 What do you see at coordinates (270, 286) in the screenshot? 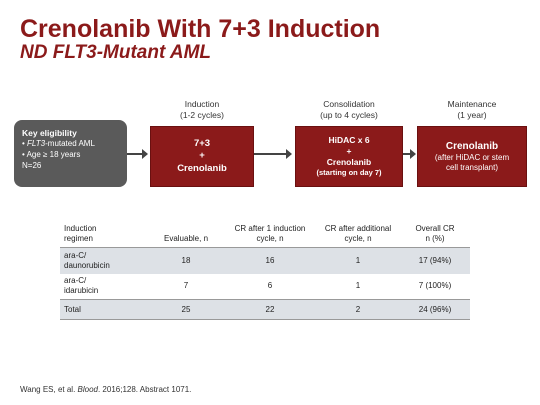
I see `cell-cr-first: 6` at bounding box center [270, 286].